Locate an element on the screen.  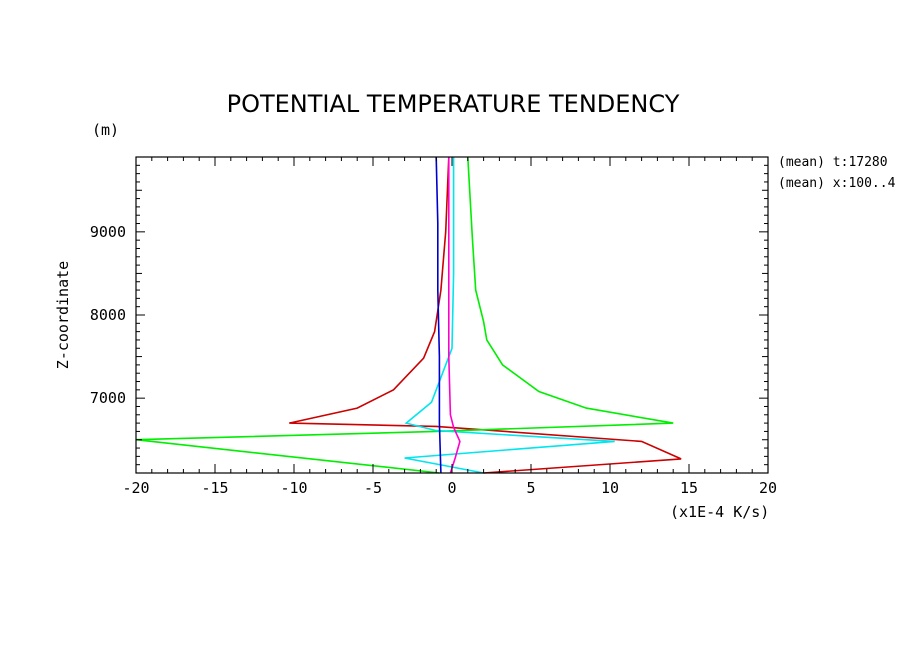
x-tick-label: -20 is located at coordinates (135, 488).